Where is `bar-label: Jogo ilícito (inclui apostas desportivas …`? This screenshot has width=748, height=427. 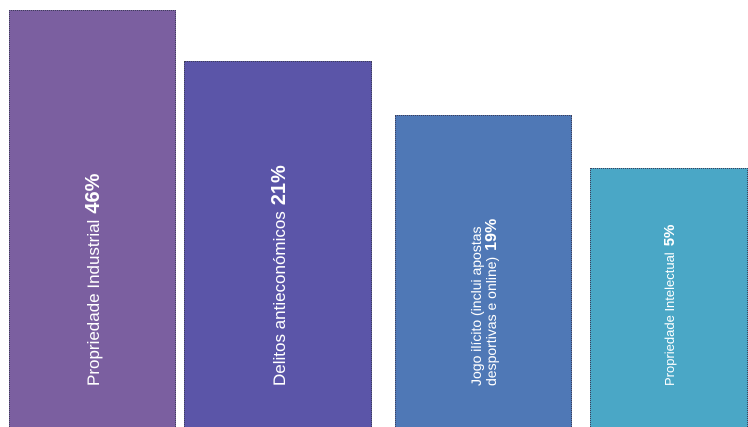
bar-label: Jogo ilícito (inclui apostas desportivas … is located at coordinates (484, 302).